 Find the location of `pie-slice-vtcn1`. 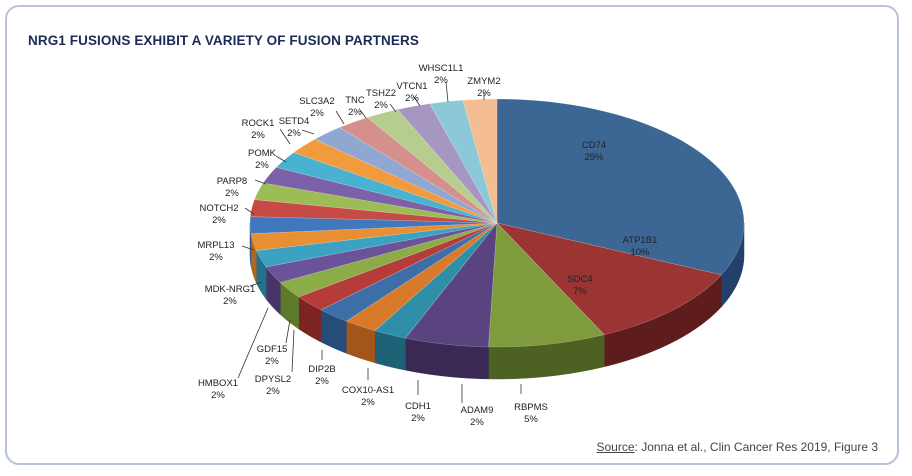

pie-slice-vtcn1 is located at coordinates (447, 163).